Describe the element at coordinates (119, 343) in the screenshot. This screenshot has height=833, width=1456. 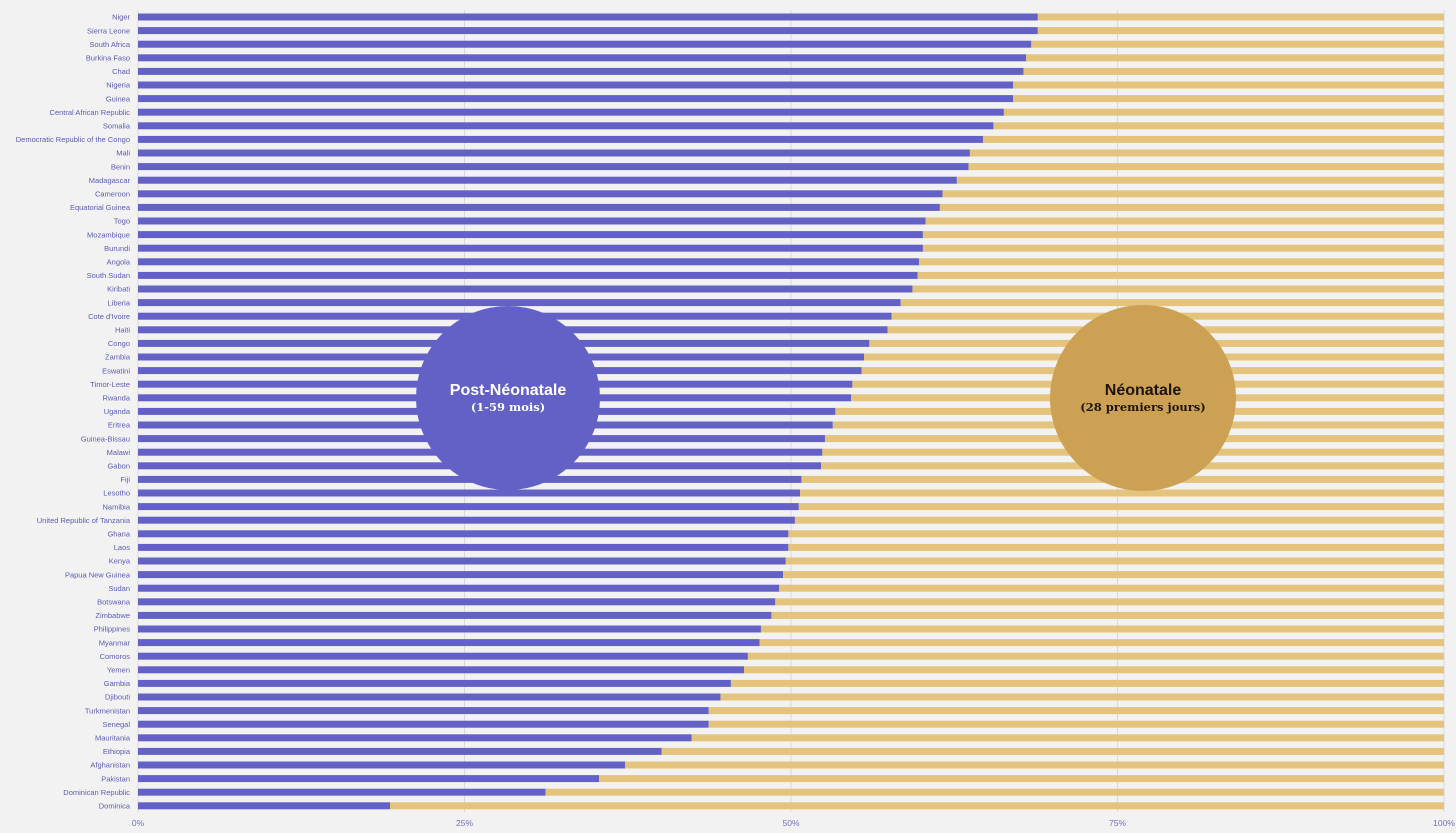
I see `category-label: Congo` at that location.